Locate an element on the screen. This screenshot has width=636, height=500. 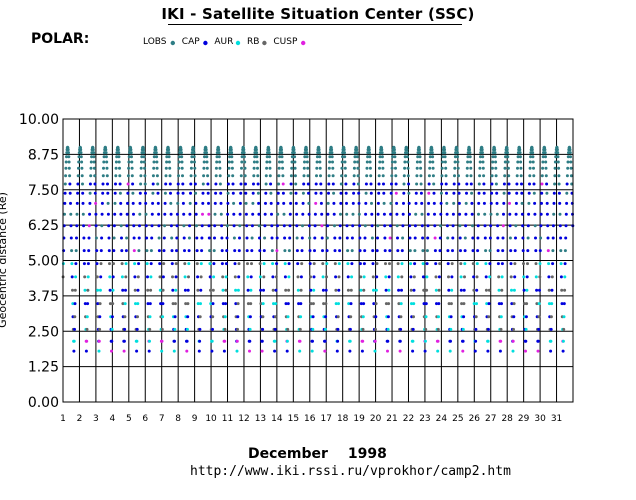
year-label: 1998 is located at coordinates (367, 454).